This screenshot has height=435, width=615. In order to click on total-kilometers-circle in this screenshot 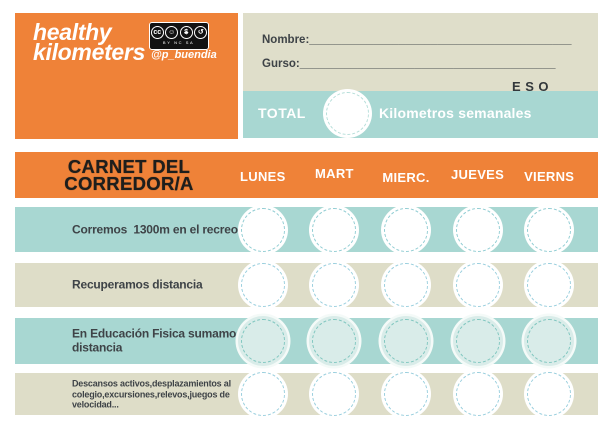, I will do `click(347, 113)`.